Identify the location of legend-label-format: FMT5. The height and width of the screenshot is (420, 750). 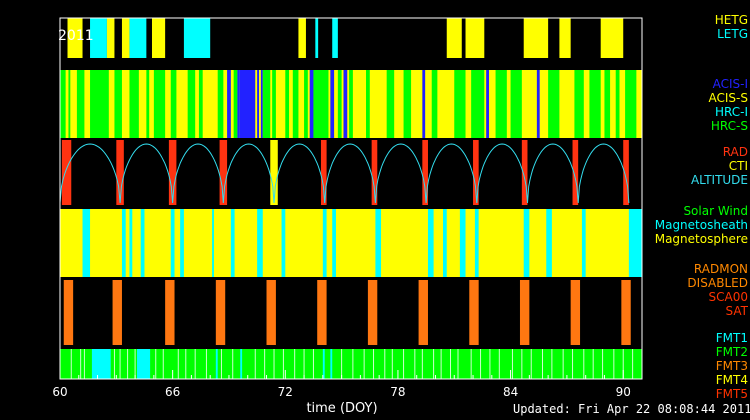
(732, 394).